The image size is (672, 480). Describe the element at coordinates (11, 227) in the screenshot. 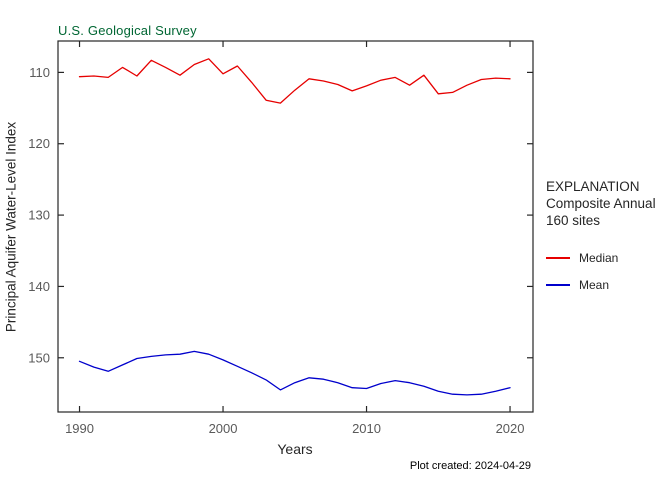

I see `y-axis-title: Principal Aquifer Water-Level Index` at that location.